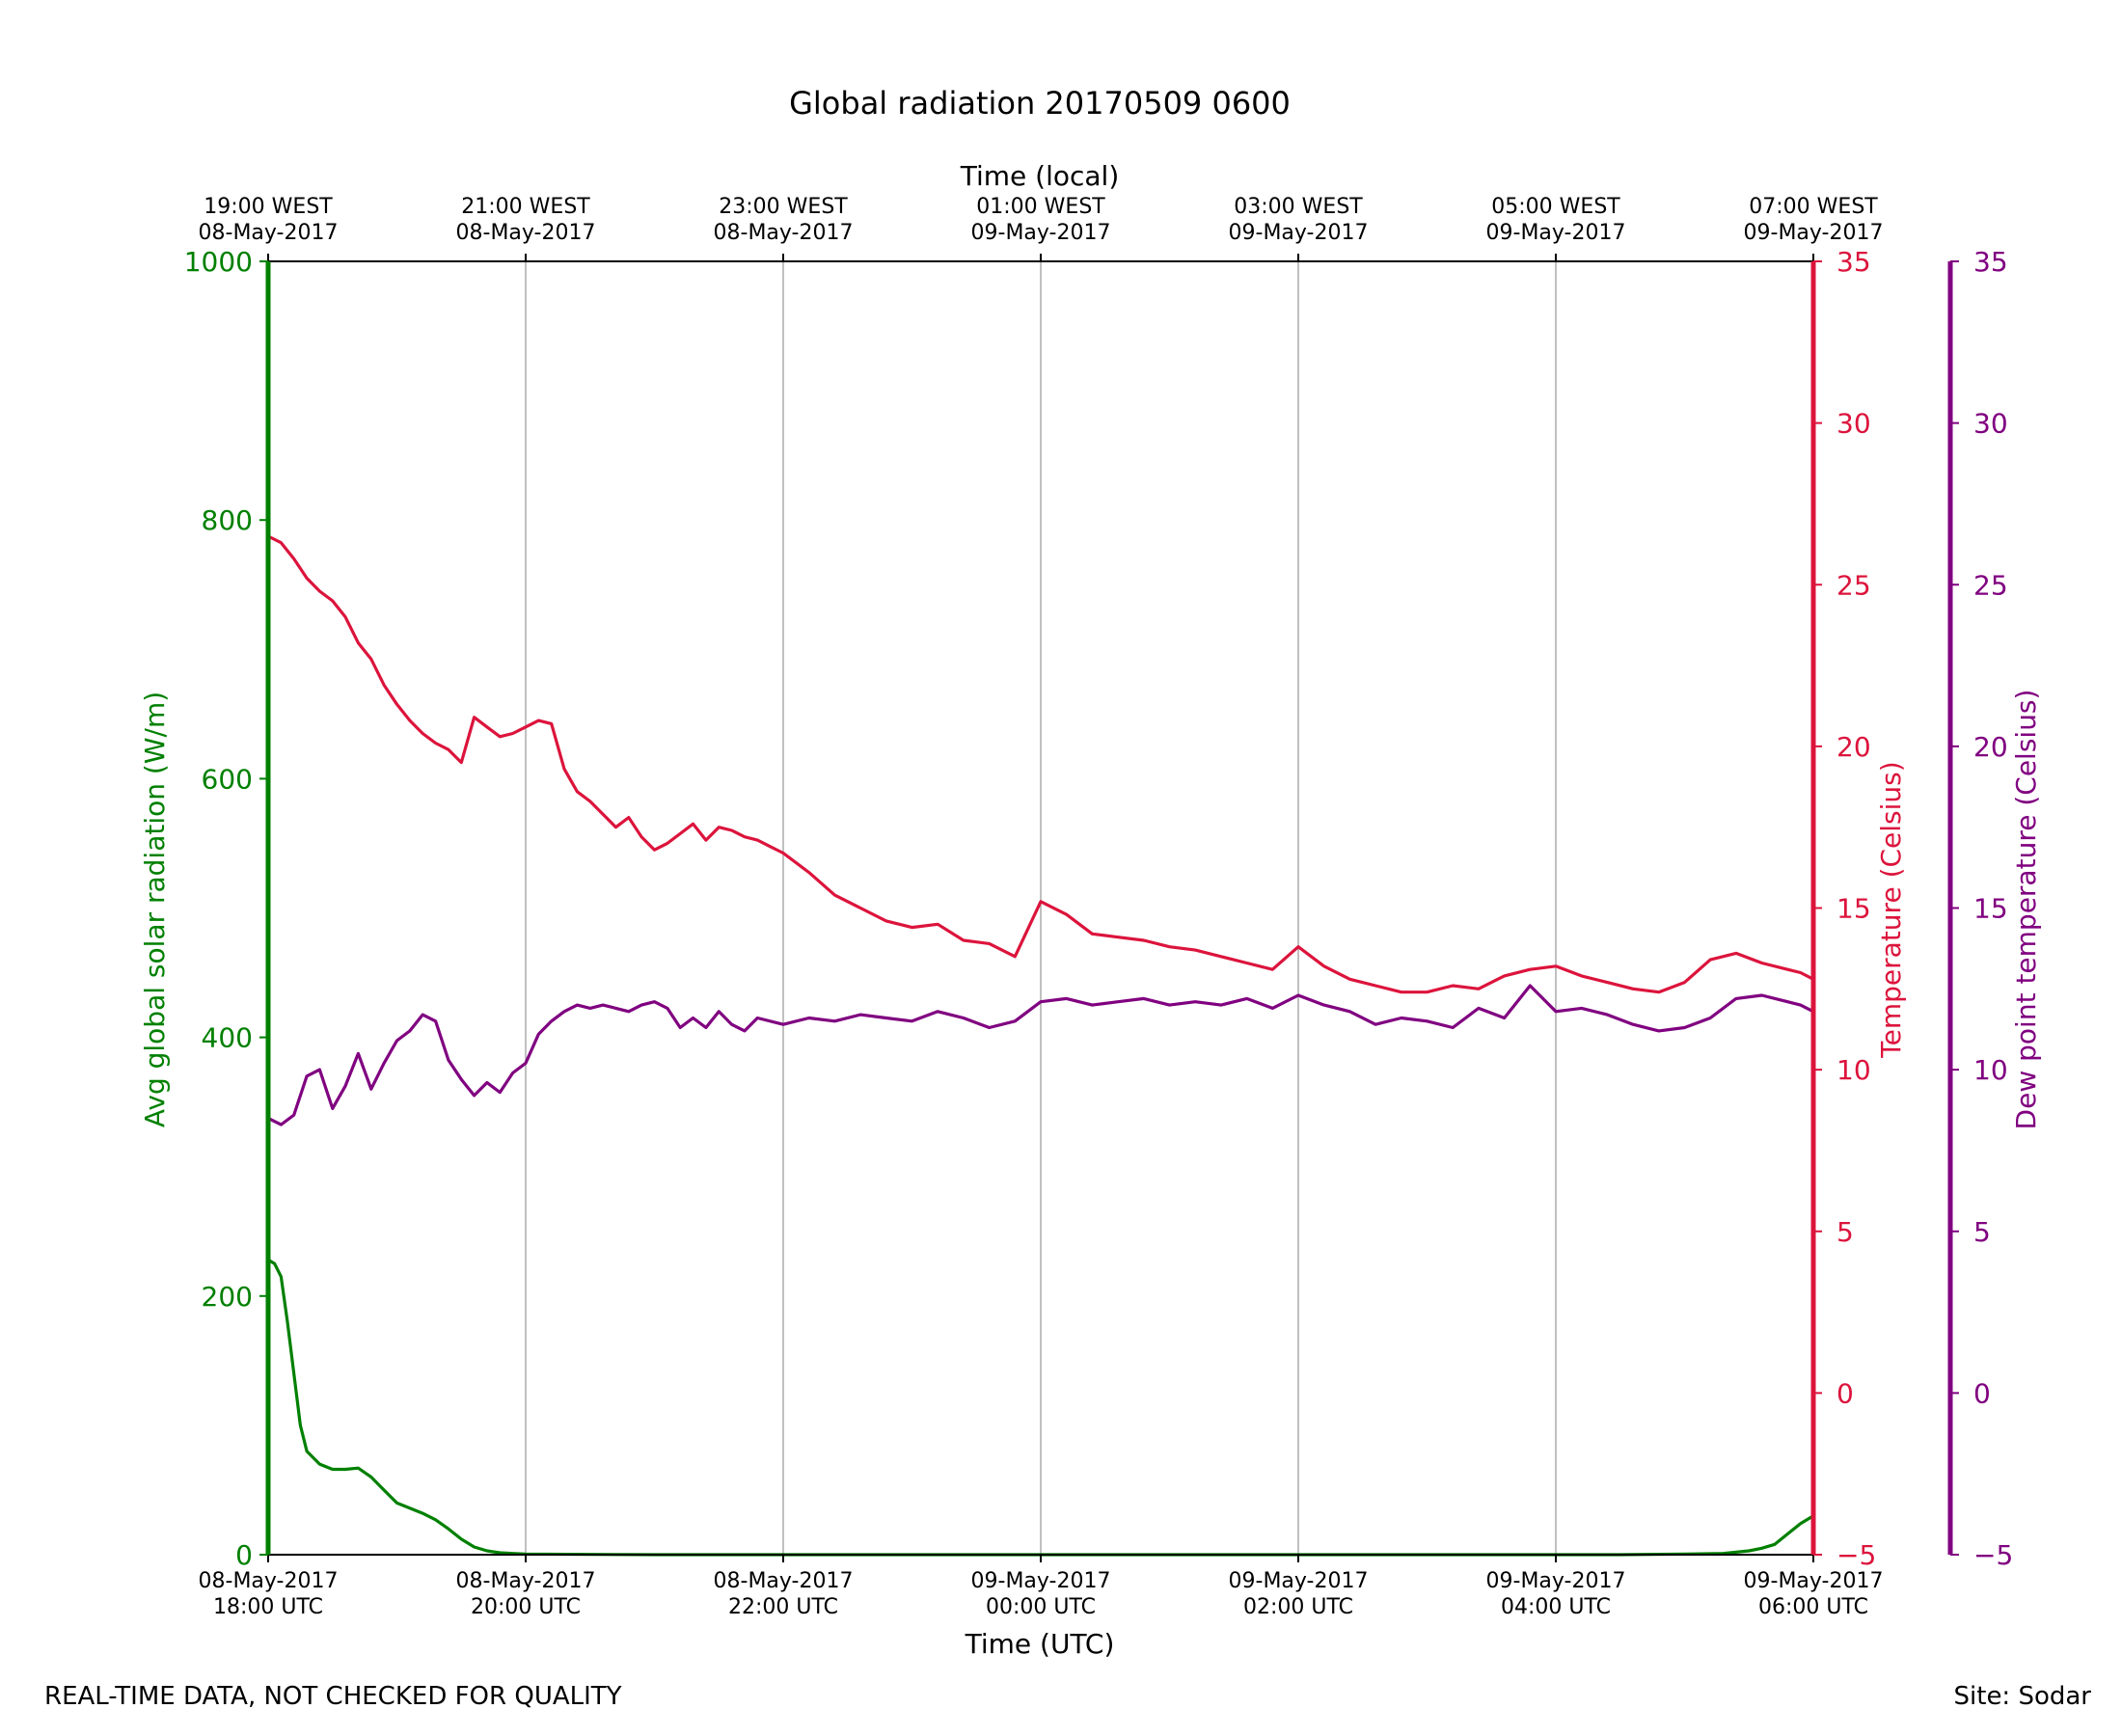  I want to click on left-tick-label: 400, so click(228, 1038).